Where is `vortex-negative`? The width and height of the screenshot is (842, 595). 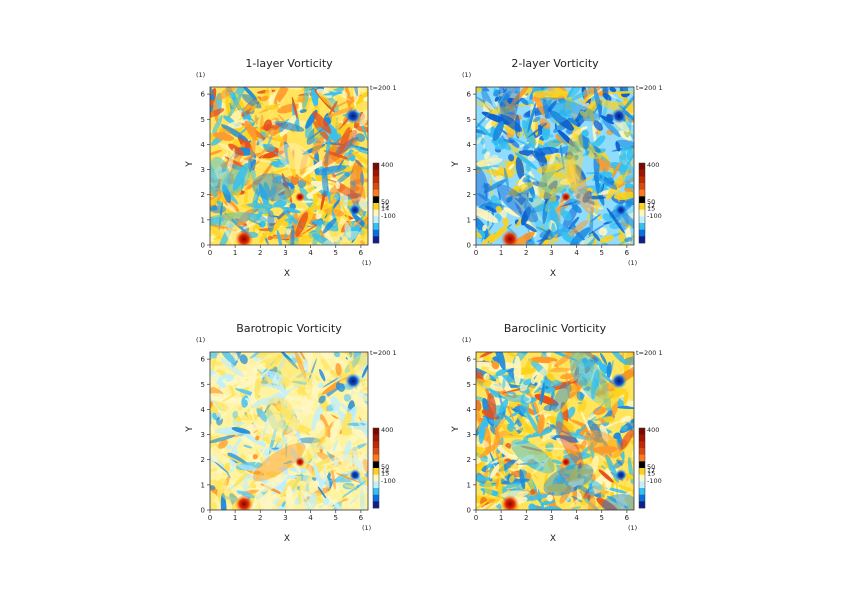 vortex-negative is located at coordinates (353, 116).